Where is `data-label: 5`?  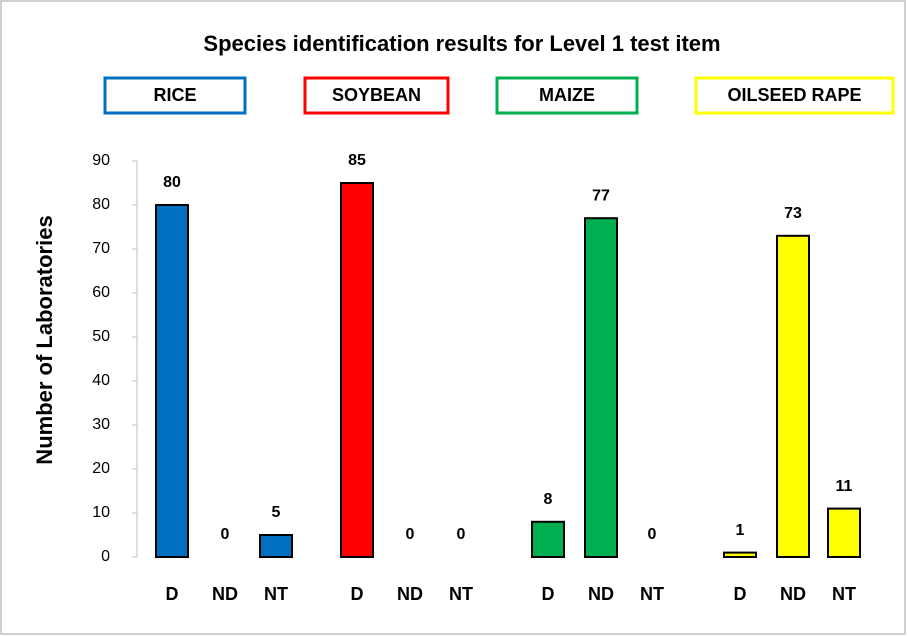
data-label: 5 is located at coordinates (276, 512).